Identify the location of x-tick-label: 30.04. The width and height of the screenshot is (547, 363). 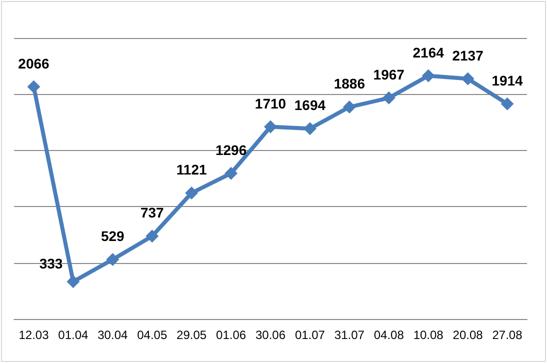
(113, 335).